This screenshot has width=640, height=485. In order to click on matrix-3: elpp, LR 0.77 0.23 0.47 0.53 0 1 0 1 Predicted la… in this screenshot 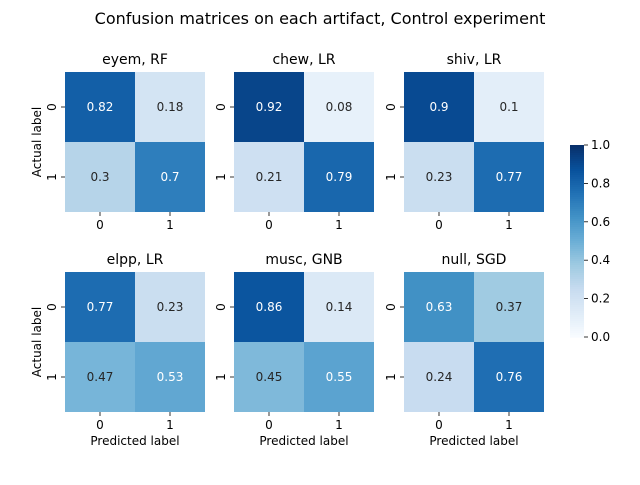, I will do `click(117, 350)`.